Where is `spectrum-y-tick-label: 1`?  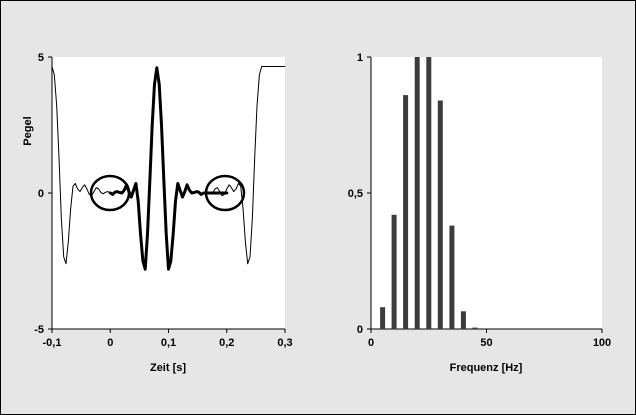 spectrum-y-tick-label: 1 is located at coordinates (360, 58).